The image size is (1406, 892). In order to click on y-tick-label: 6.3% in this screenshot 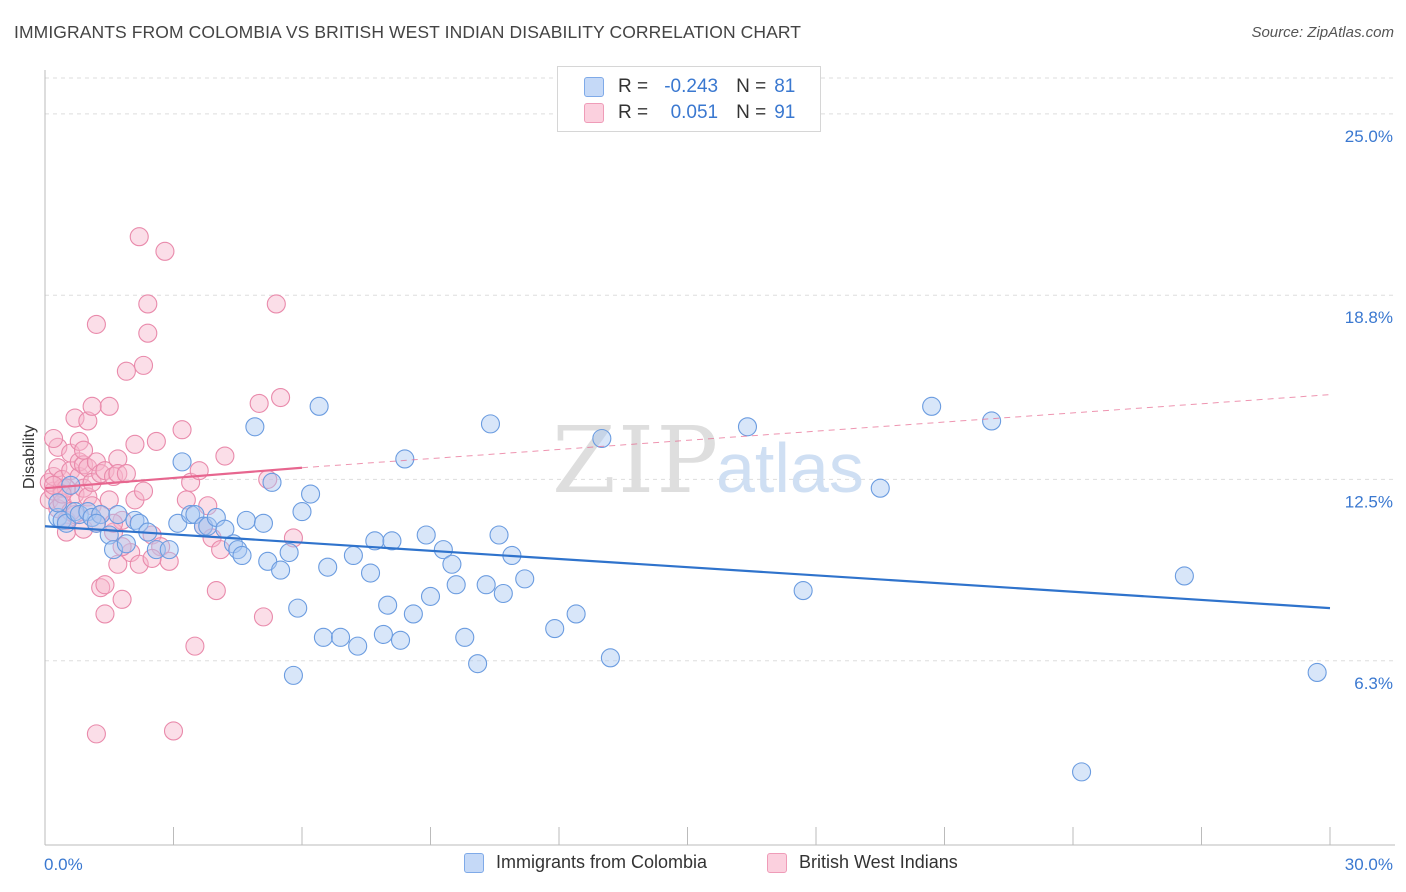, I will do `click(1373, 683)`.